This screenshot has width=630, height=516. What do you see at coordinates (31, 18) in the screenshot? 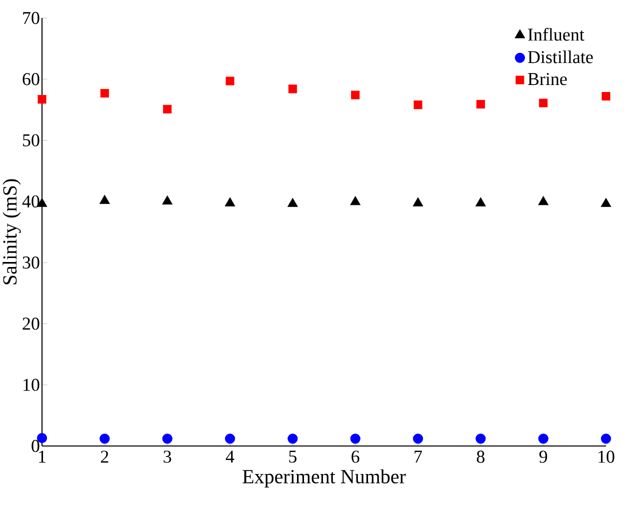
I see `y-tick-label: 70` at bounding box center [31, 18].